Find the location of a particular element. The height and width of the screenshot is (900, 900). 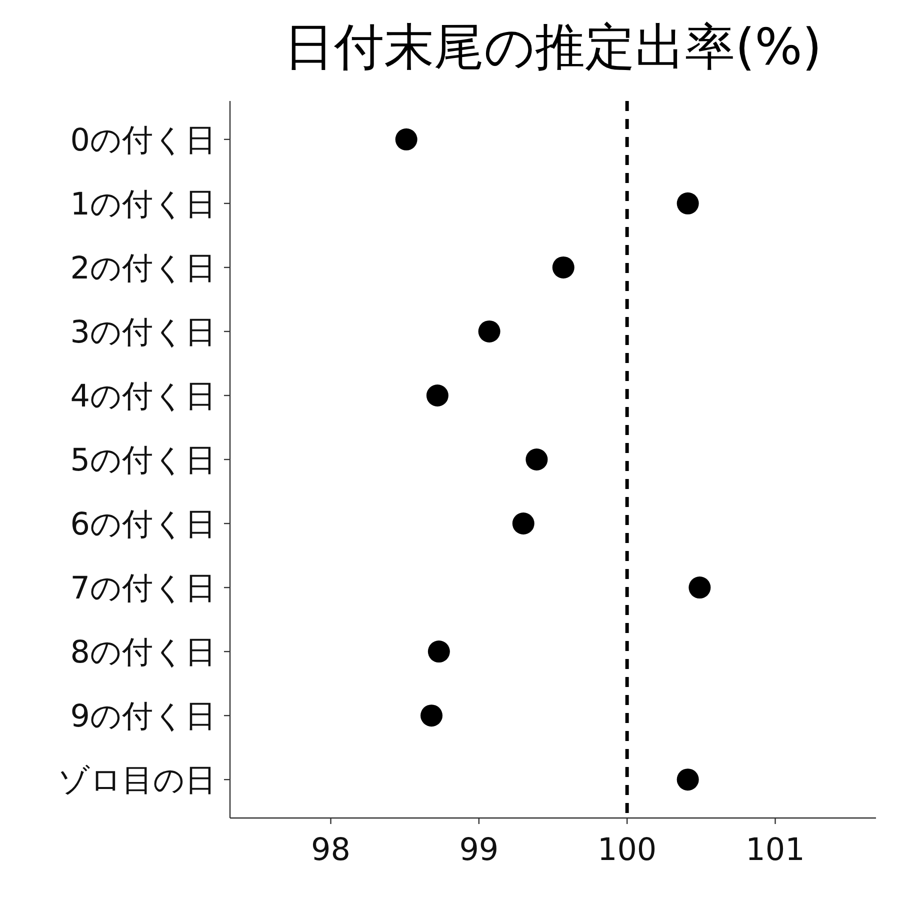

y-tick-label: 3の付く日 is located at coordinates (143, 332).